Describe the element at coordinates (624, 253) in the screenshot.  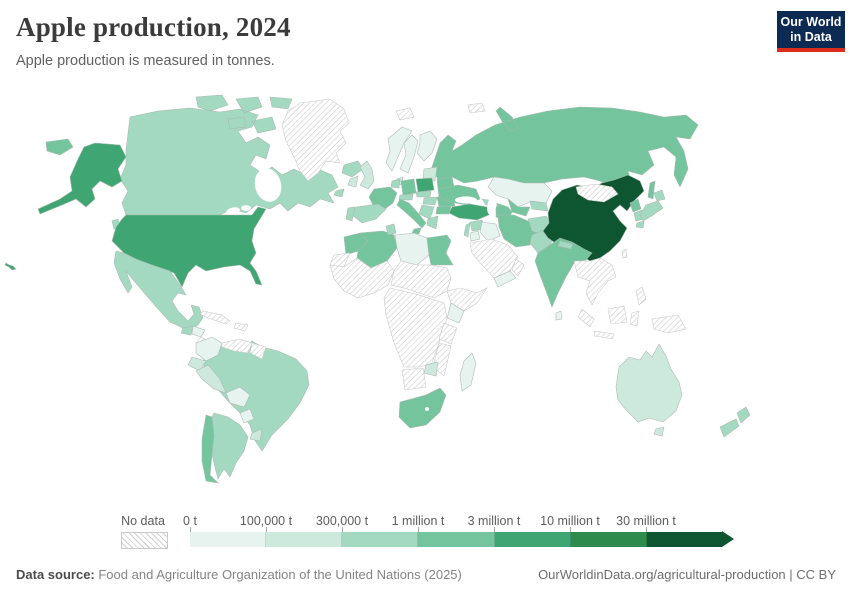
I see `country-taiwan` at that location.